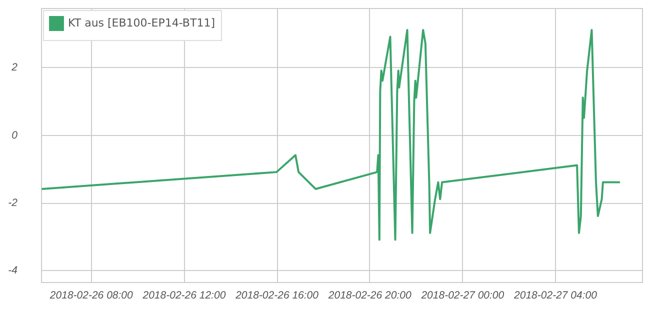 The width and height of the screenshot is (650, 310). What do you see at coordinates (462, 296) in the screenshot?
I see `x-tick-label: 2018-02-27 00:00` at bounding box center [462, 296].